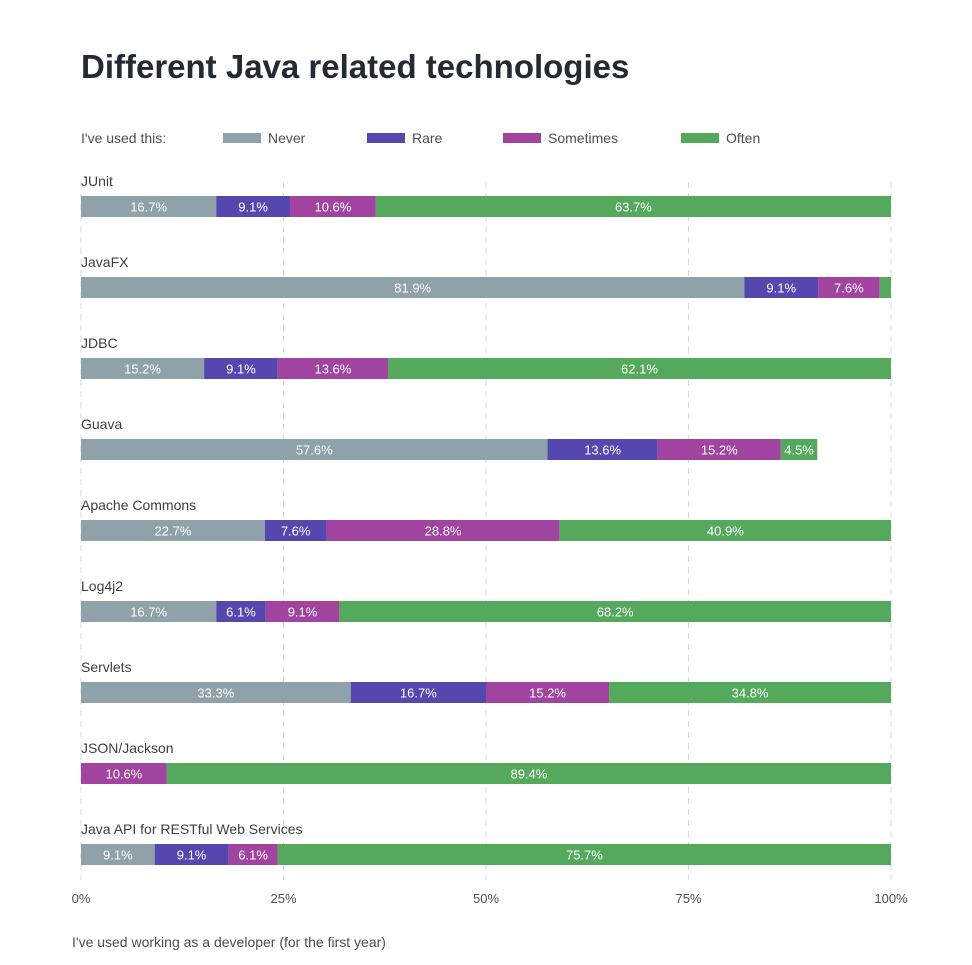 The width and height of the screenshot is (972, 965). Describe the element at coordinates (700, 138) in the screenshot. I see `legend-swatch-often` at that location.